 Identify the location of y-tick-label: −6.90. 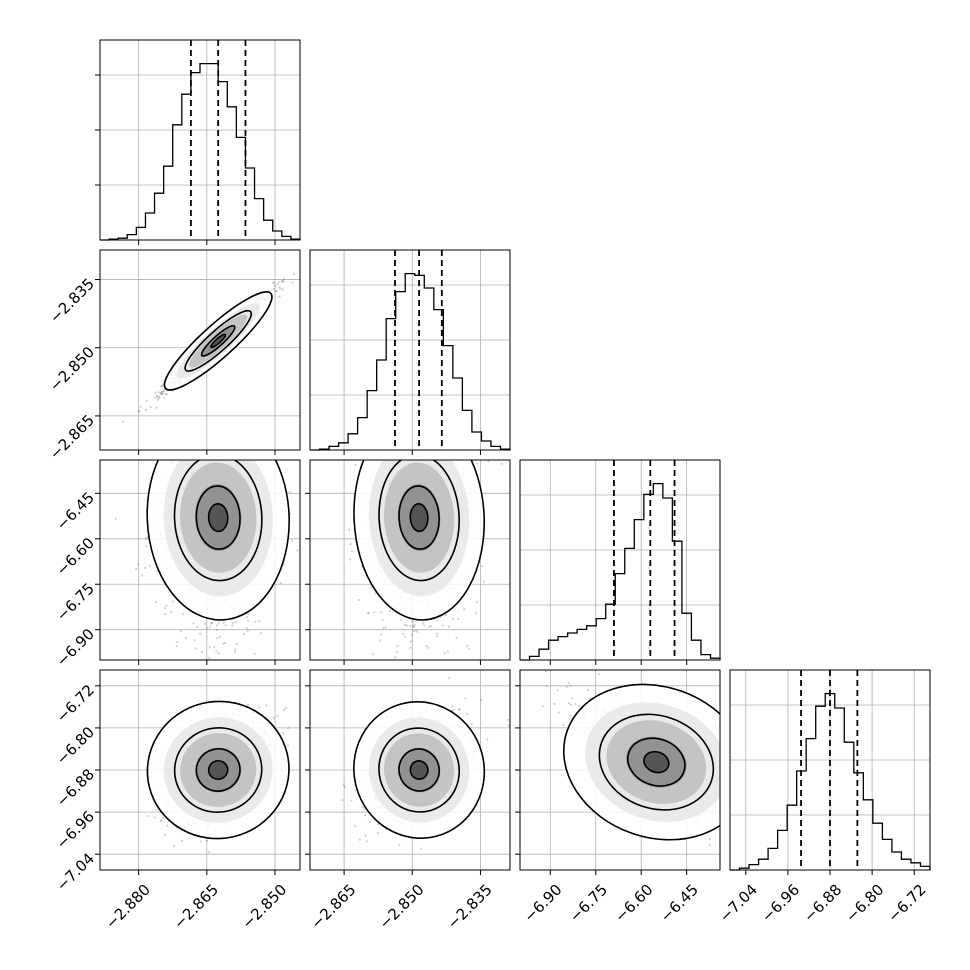
(75, 647).